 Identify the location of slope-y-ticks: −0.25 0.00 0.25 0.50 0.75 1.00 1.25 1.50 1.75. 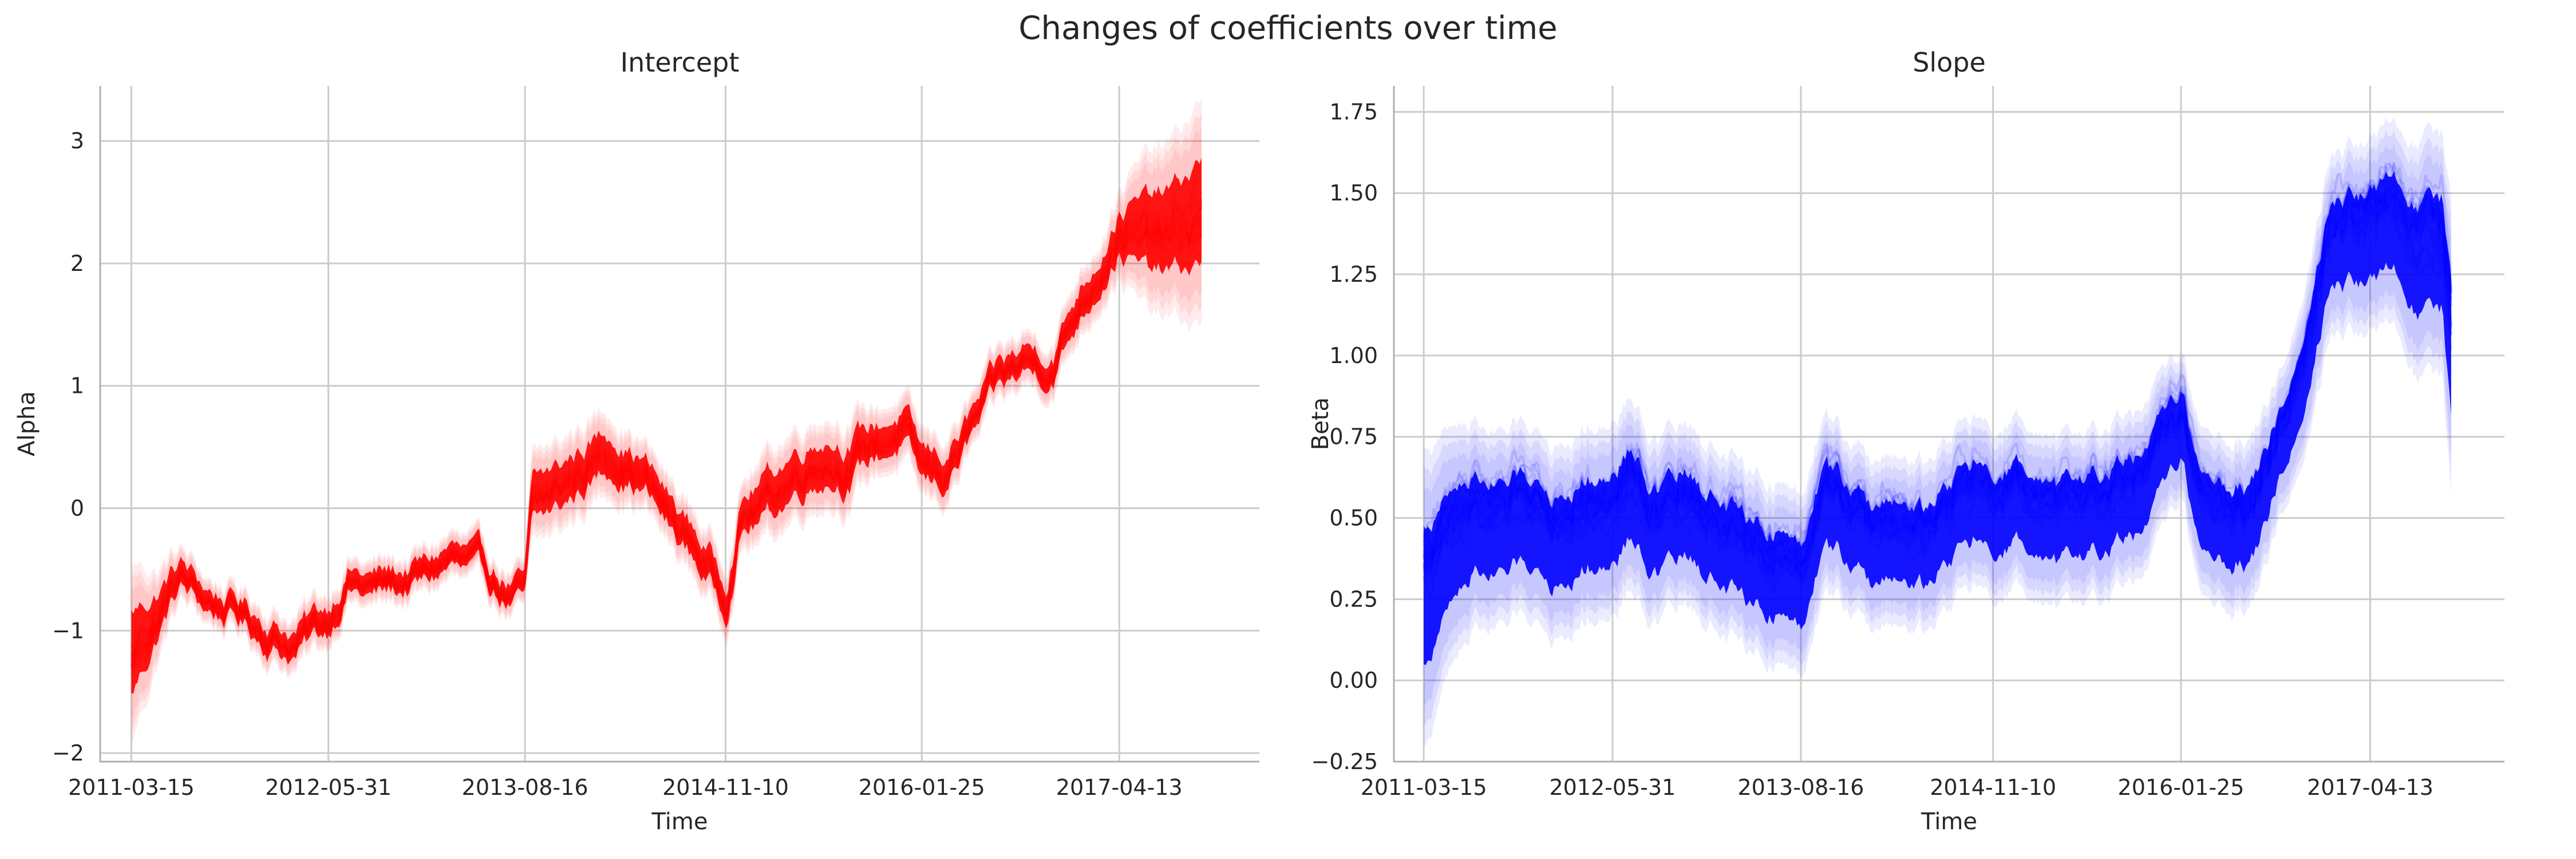
(1344, 436).